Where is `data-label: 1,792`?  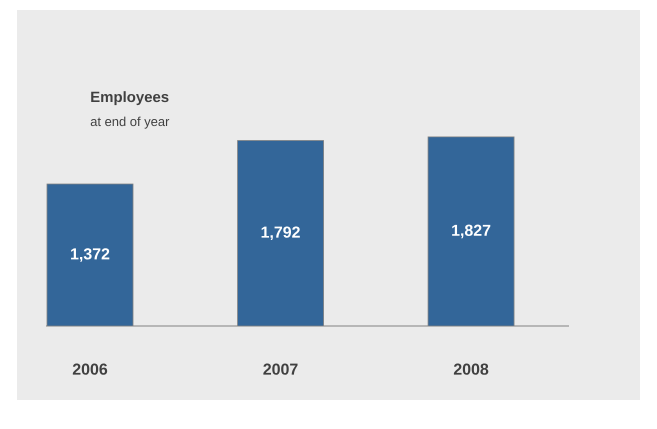
data-label: 1,792 is located at coordinates (281, 233).